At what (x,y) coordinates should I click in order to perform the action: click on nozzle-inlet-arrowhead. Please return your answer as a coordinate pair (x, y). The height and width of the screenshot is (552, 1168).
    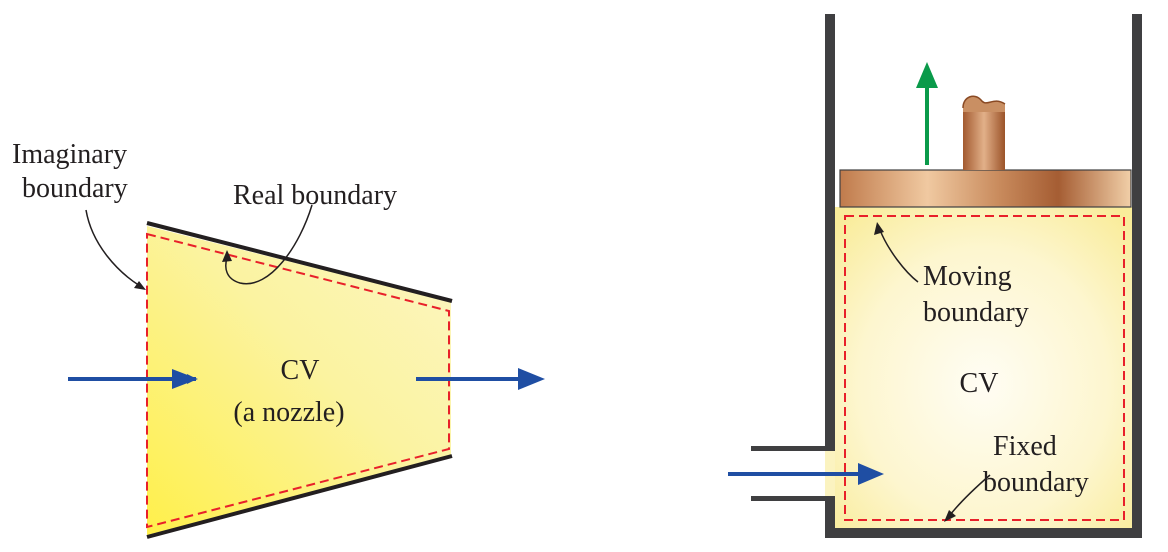
    Looking at the image, I should click on (185, 379).